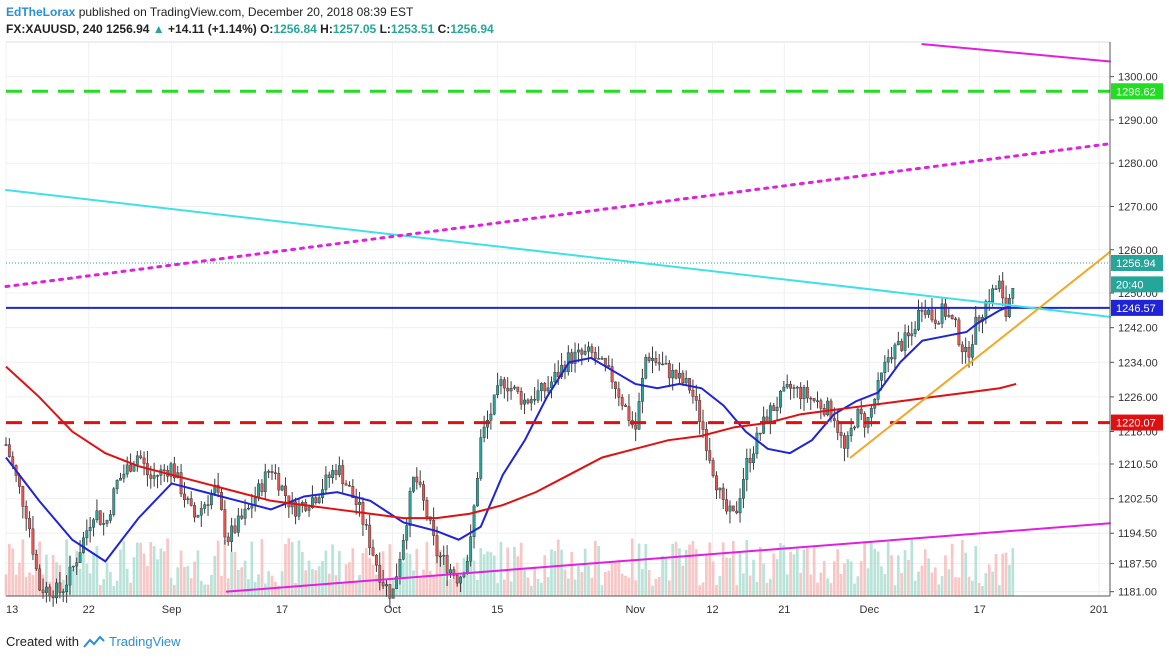 This screenshot has width=1169, height=659. I want to click on price-label: 1246.57, so click(1136, 309).